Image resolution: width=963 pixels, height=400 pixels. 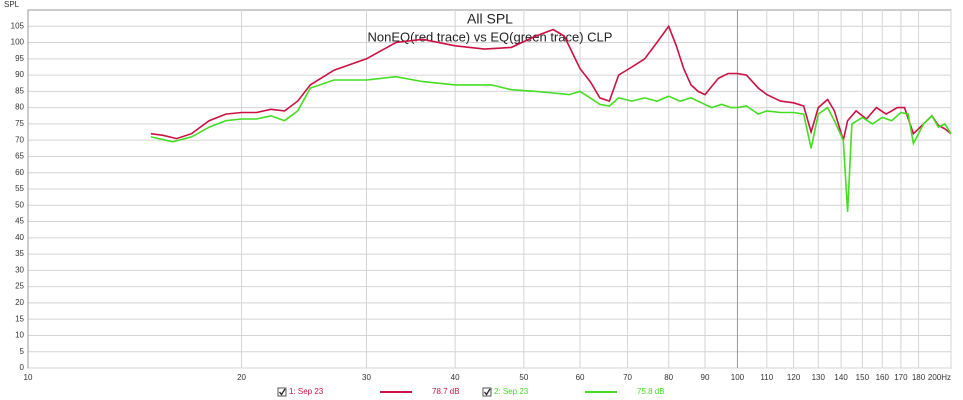 I want to click on x-tick-label: 130, so click(x=819, y=377).